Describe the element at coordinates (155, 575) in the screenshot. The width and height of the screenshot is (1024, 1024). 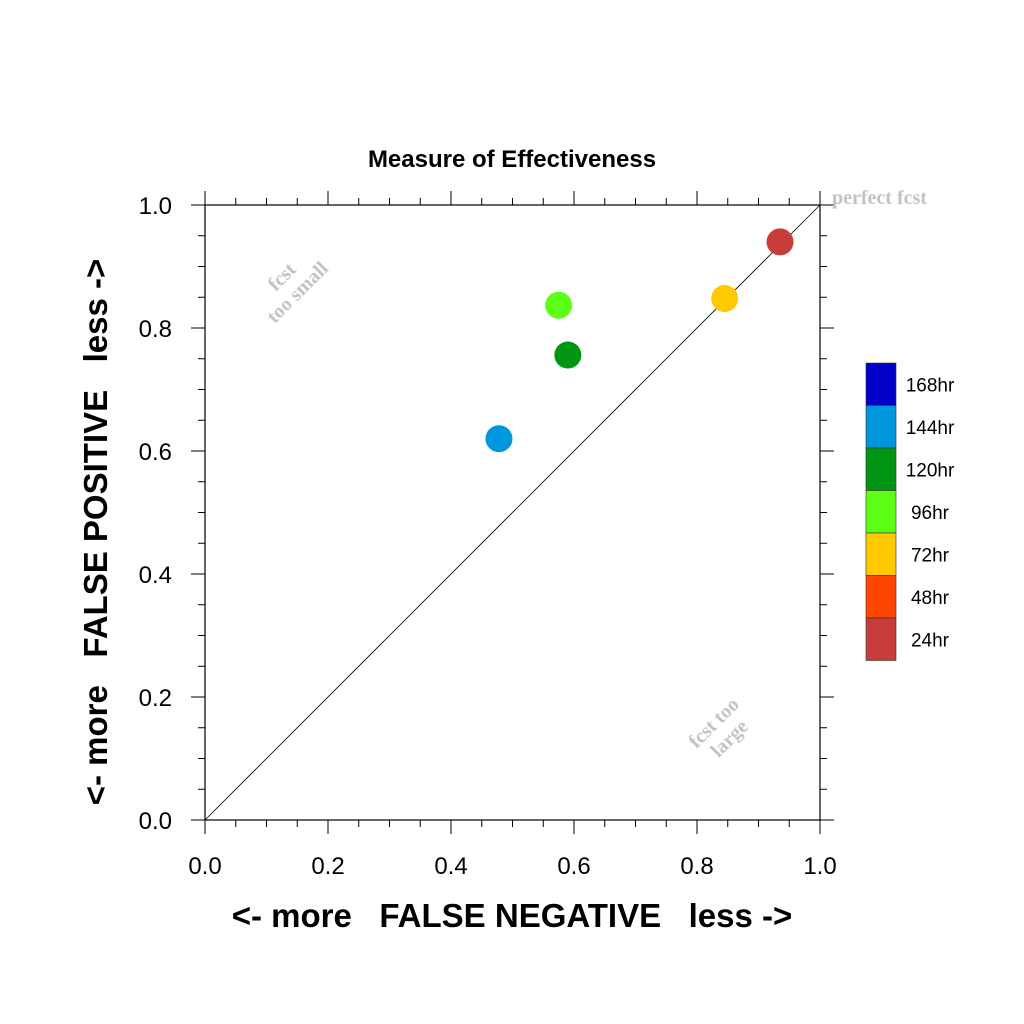
I see `y-tick-label: 0.4` at that location.